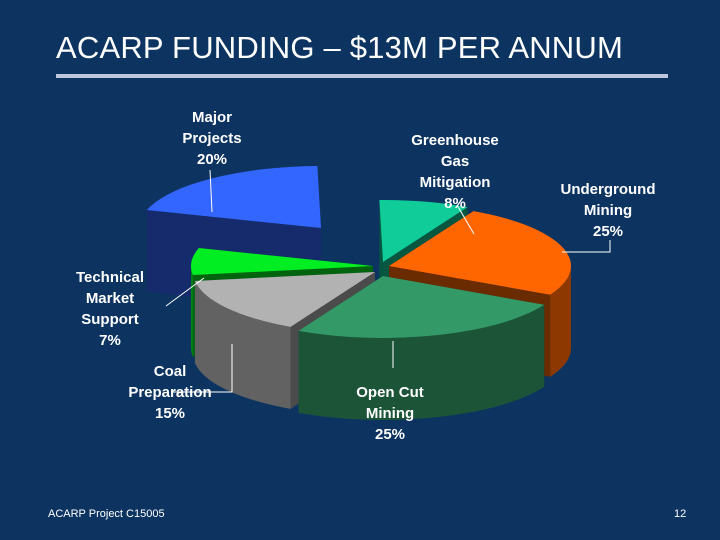 Image resolution: width=720 pixels, height=540 pixels. I want to click on slide-title: ACARP FUNDING – $13M PER ANNUM, so click(339, 47).